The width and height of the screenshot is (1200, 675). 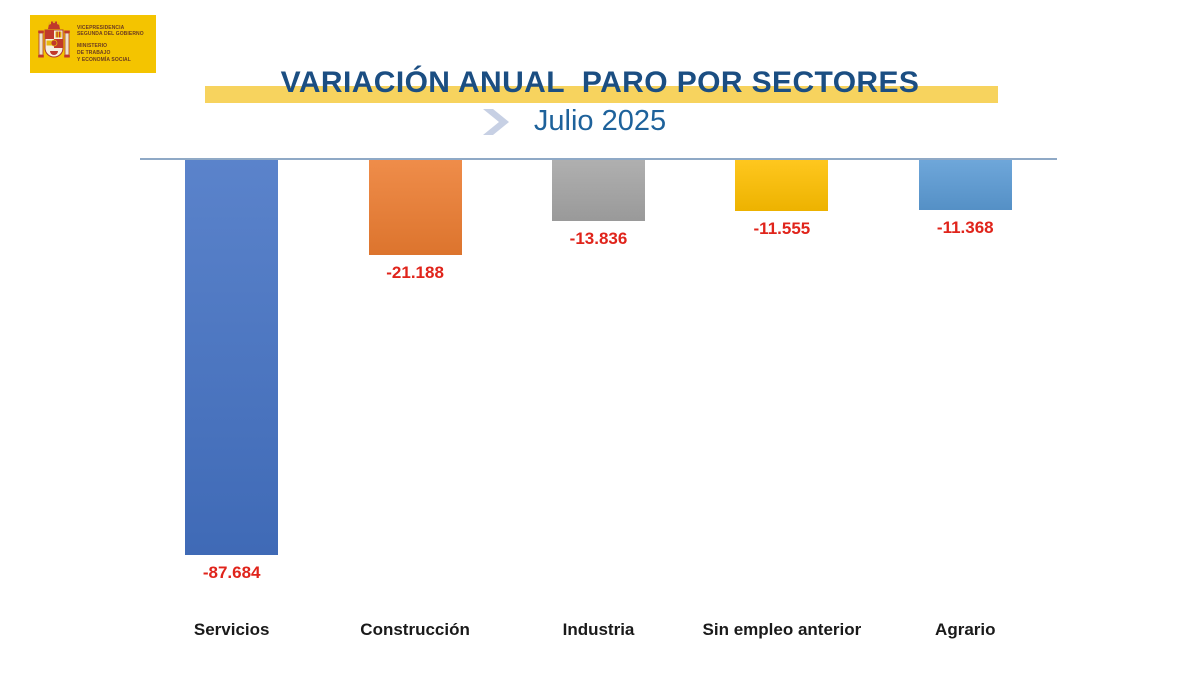 I want to click on bar-value-label: -11.368, so click(x=965, y=227).